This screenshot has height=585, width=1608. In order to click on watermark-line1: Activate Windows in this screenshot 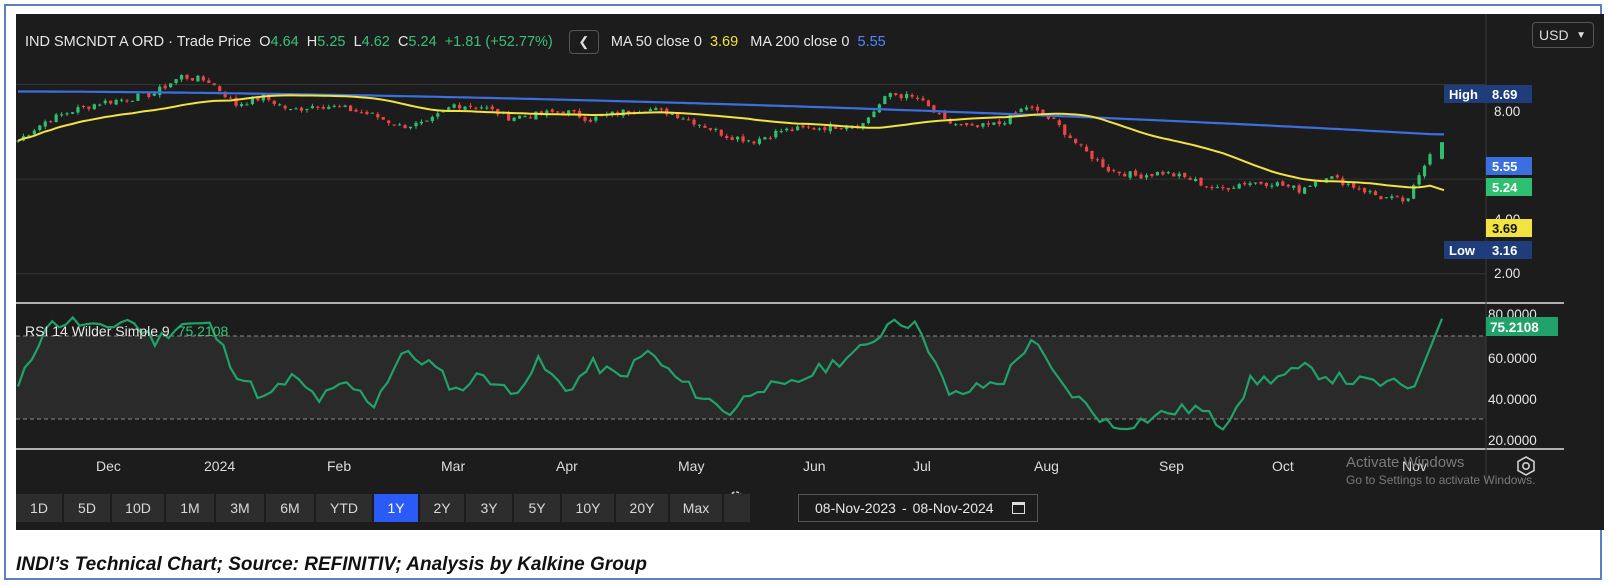, I will do `click(1405, 462)`.